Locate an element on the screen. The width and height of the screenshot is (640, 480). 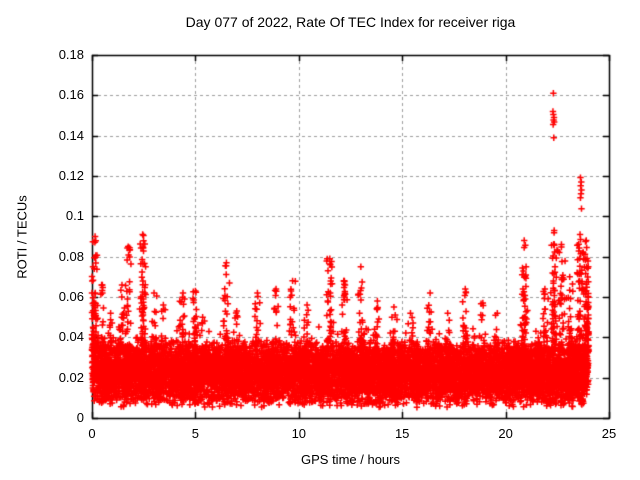
y-tick-label: 0.08 is located at coordinates (71, 256).